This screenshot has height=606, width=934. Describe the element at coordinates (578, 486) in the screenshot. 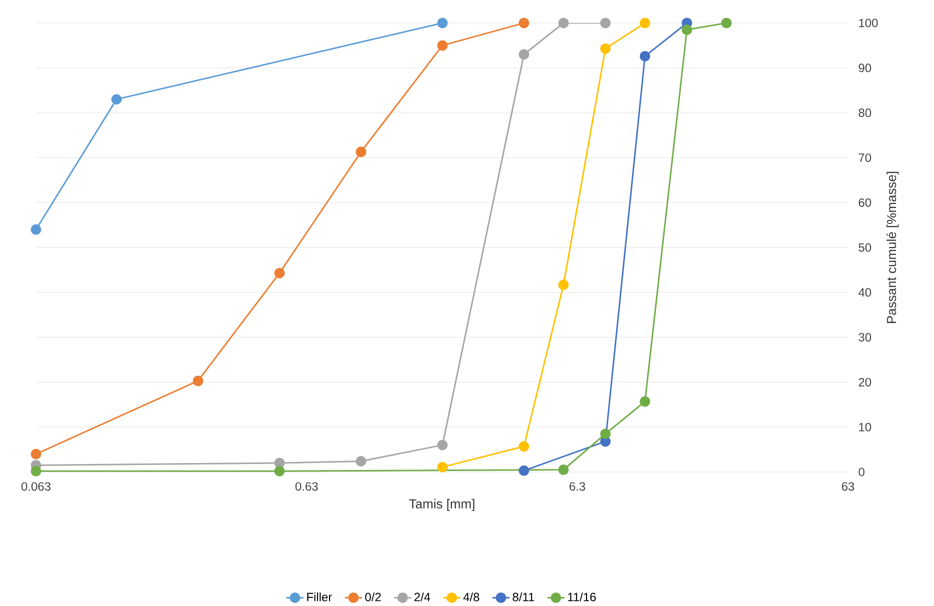

I see `x-tick-label: 6.3` at that location.